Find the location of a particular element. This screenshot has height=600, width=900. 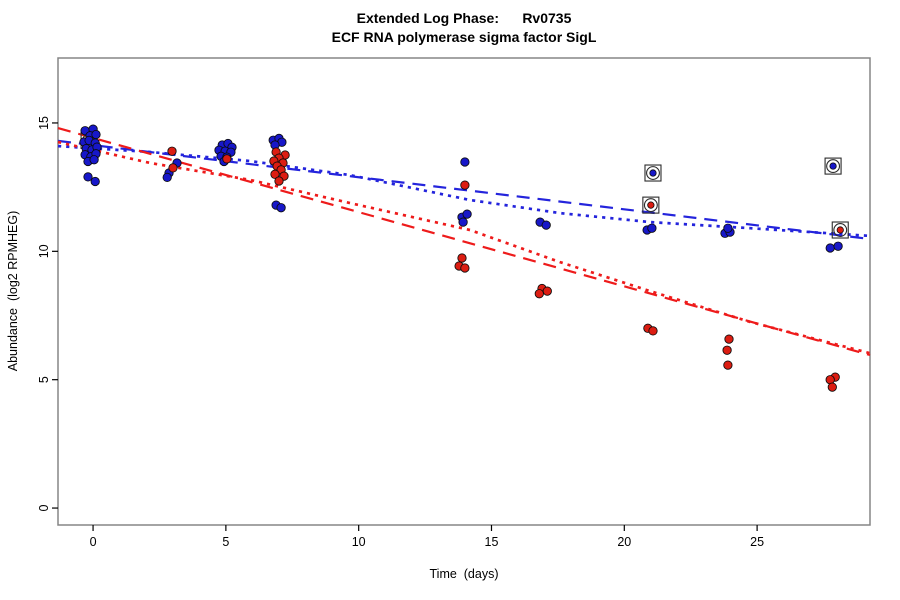

y-tick-label: 15 is located at coordinates (44, 123).